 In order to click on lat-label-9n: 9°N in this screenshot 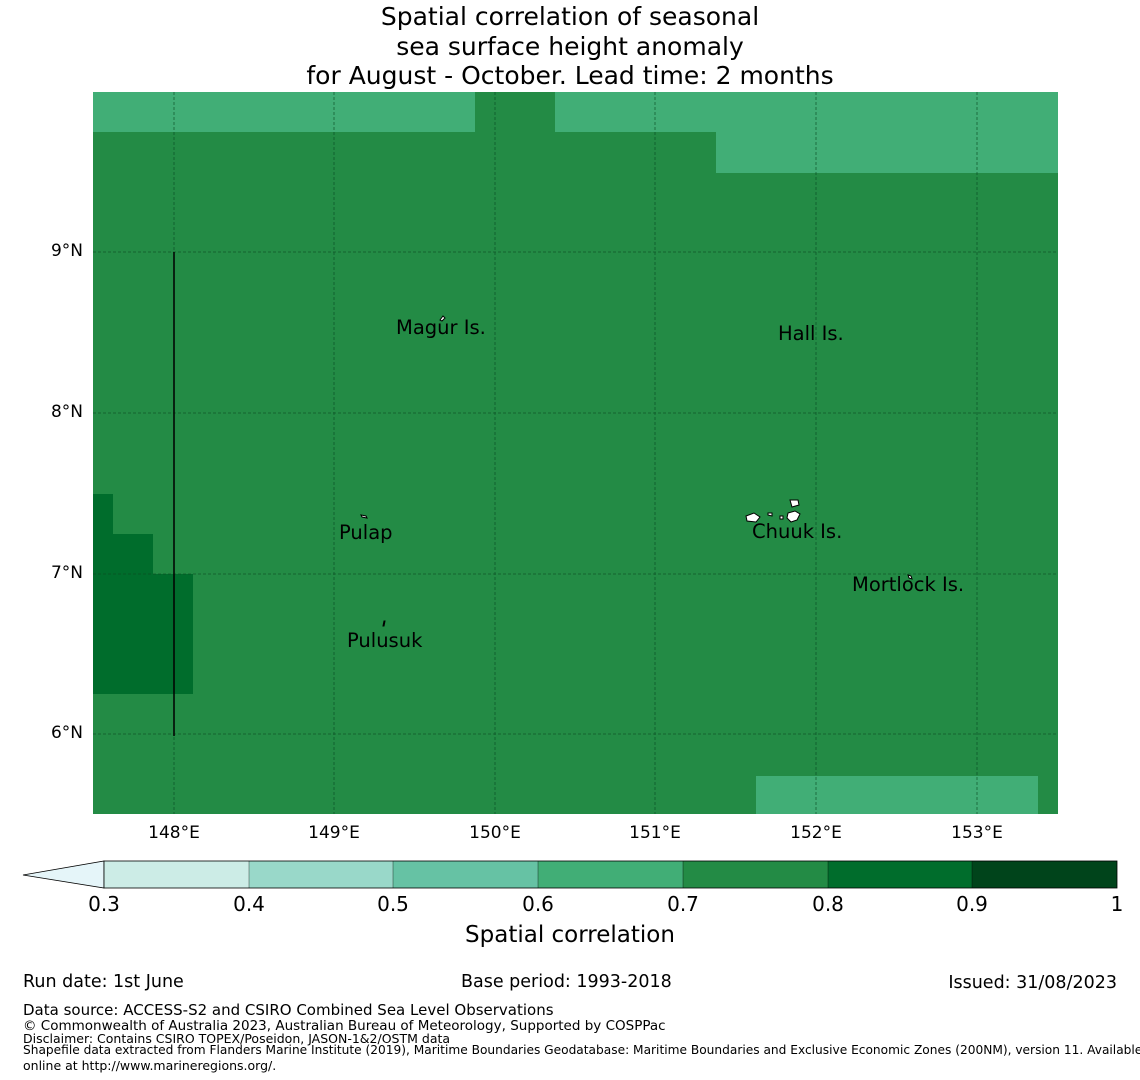, I will do `click(66, 251)`.